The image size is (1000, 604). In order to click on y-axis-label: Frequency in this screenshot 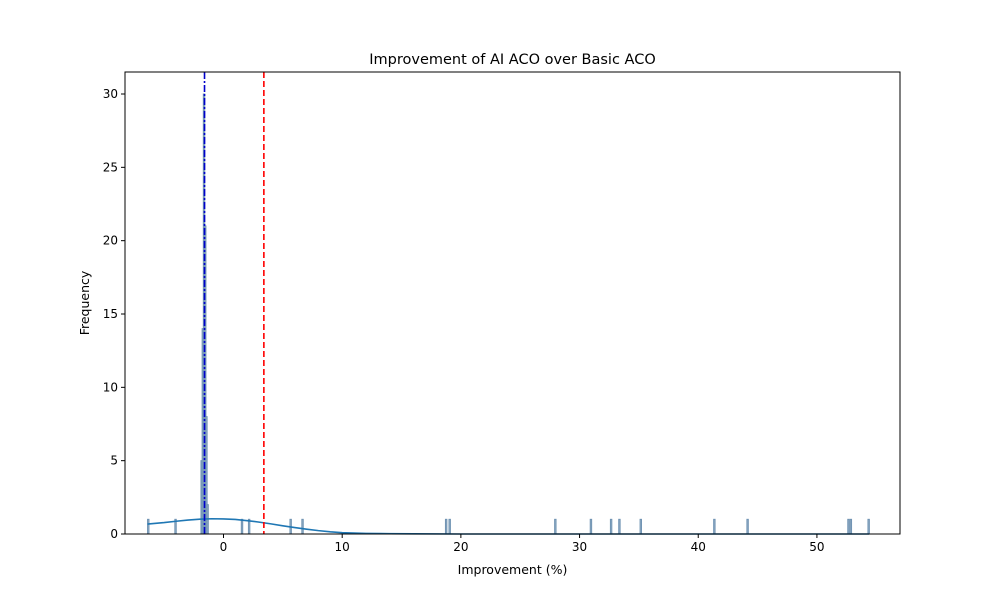, I will do `click(84, 302)`.